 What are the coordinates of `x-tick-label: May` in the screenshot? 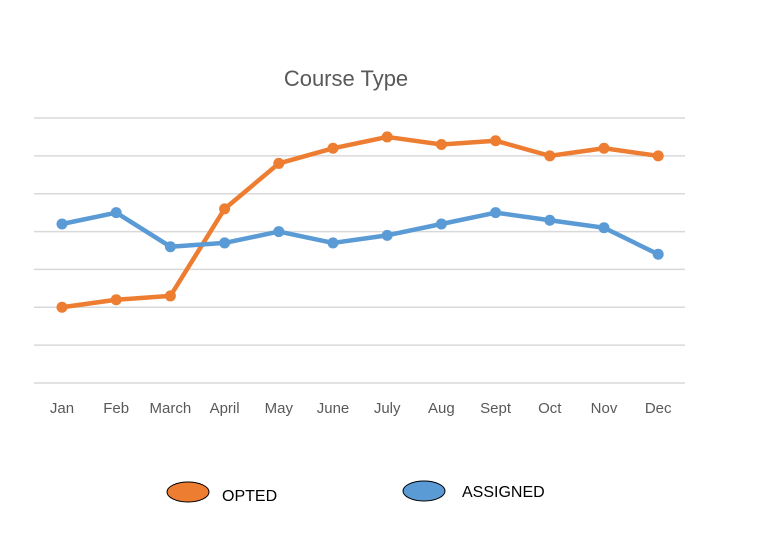 It's located at (279, 408).